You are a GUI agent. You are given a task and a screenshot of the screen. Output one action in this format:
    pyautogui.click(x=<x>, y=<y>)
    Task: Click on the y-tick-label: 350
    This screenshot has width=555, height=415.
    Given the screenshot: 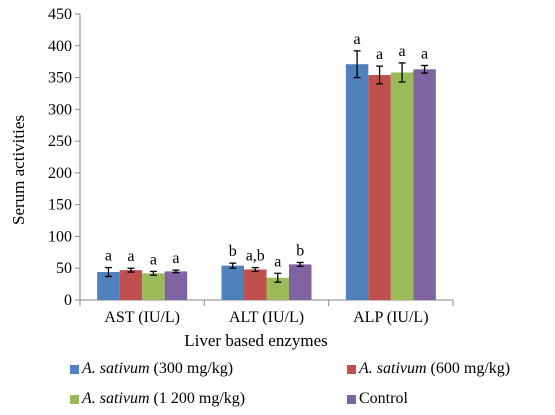 What is the action you would take?
    pyautogui.click(x=60, y=78)
    